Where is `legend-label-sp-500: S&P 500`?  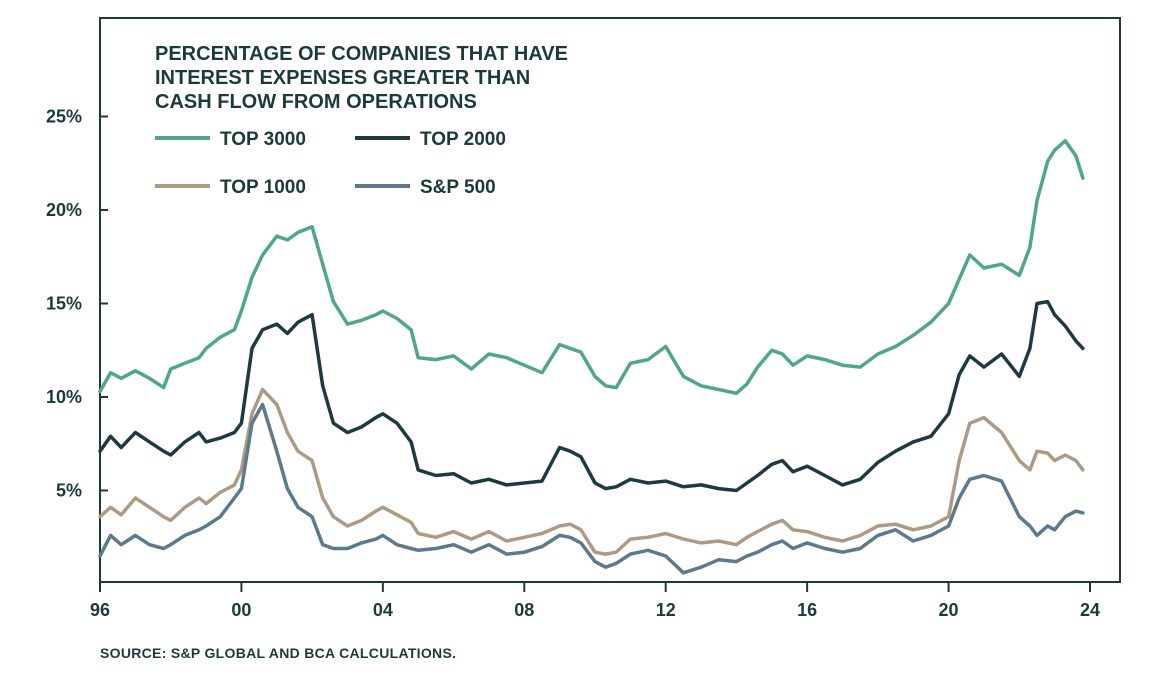
legend-label-sp-500: S&P 500 is located at coordinates (458, 187).